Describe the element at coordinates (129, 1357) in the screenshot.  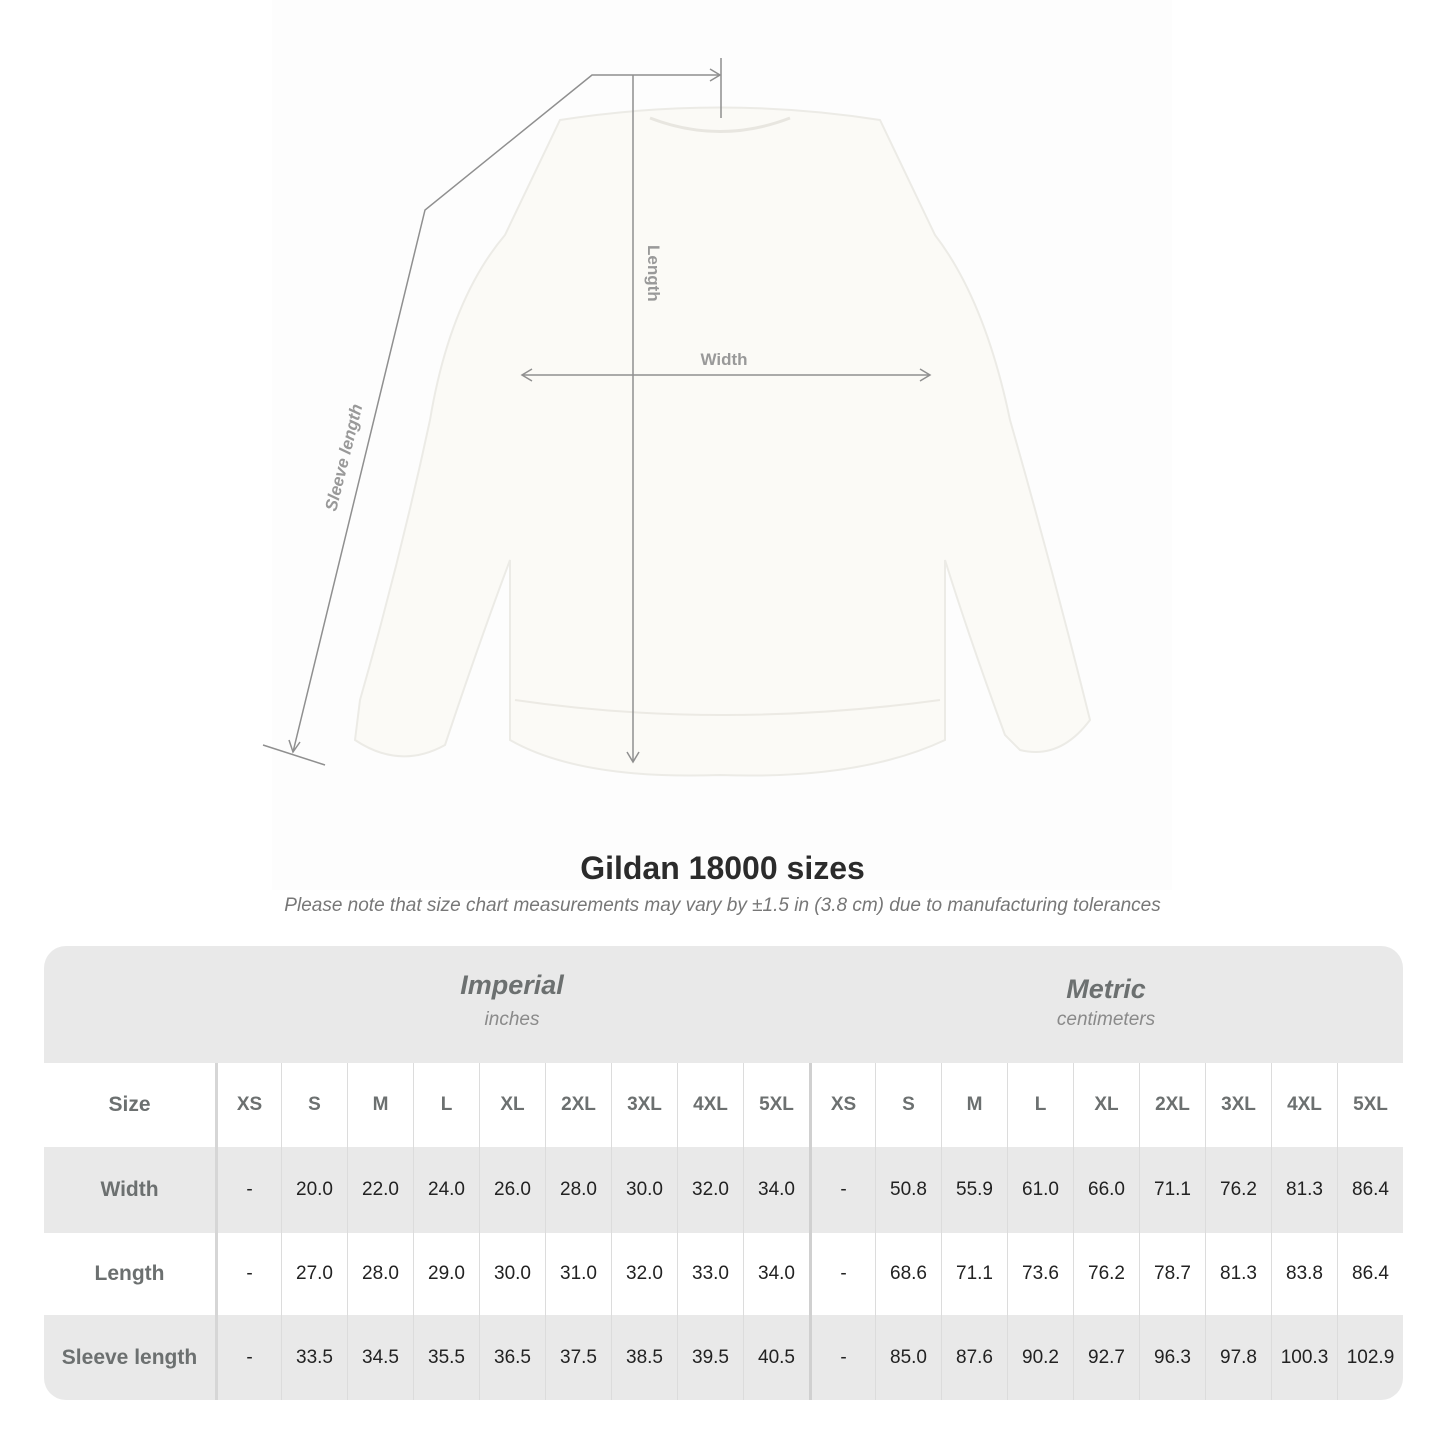
I see `row-label: Sleeve length` at that location.